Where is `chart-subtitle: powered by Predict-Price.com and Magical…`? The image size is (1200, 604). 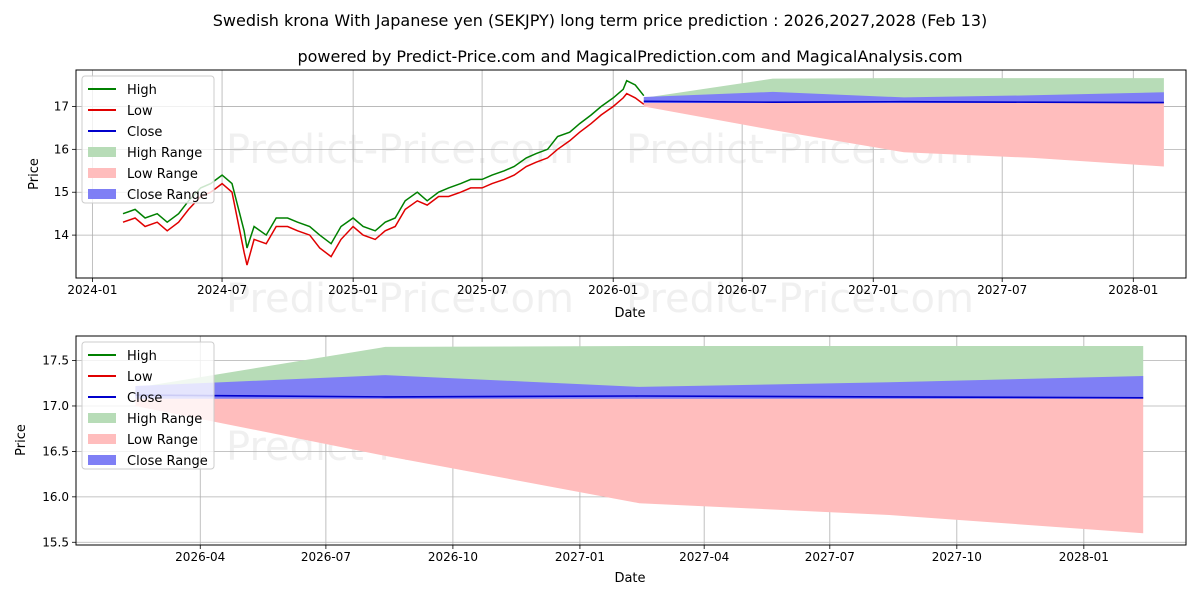 chart-subtitle: powered by Predict-Price.com and Magical… is located at coordinates (629, 56).